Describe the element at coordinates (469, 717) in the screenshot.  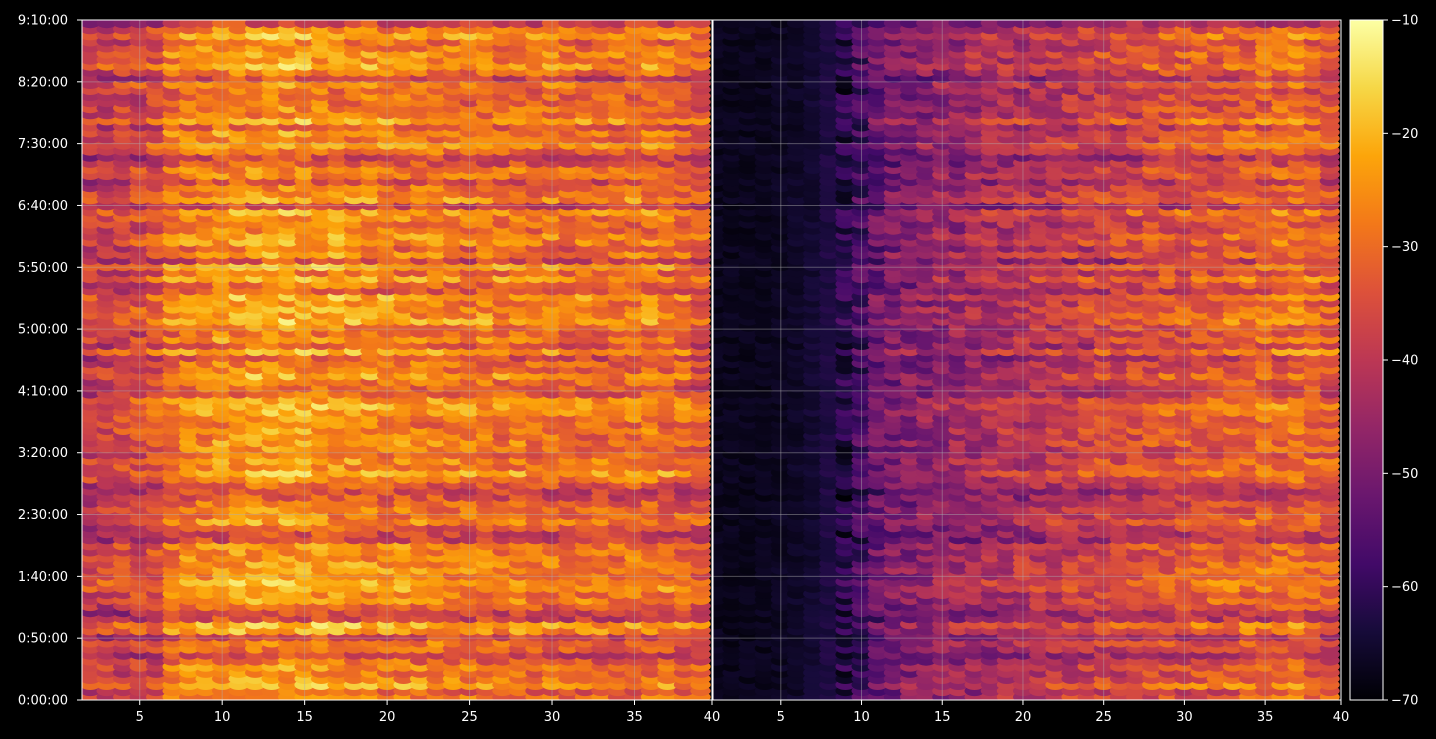
I see `x-tick-label: 25` at that location.